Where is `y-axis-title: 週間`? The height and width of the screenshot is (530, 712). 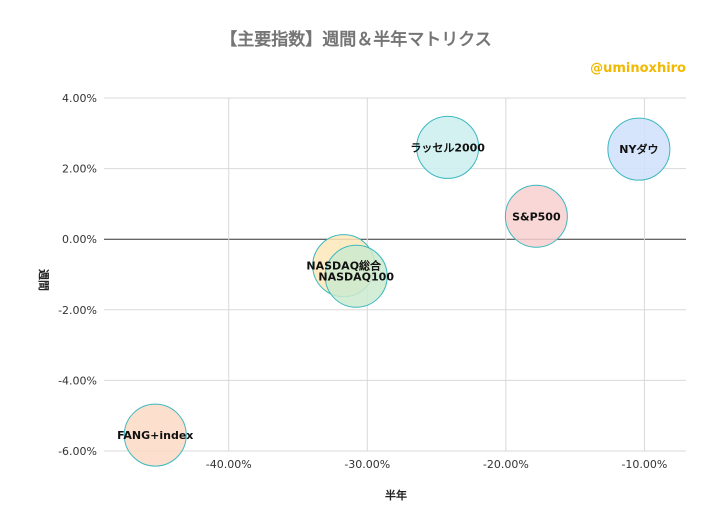 y-axis-title: 週間 is located at coordinates (44, 280).